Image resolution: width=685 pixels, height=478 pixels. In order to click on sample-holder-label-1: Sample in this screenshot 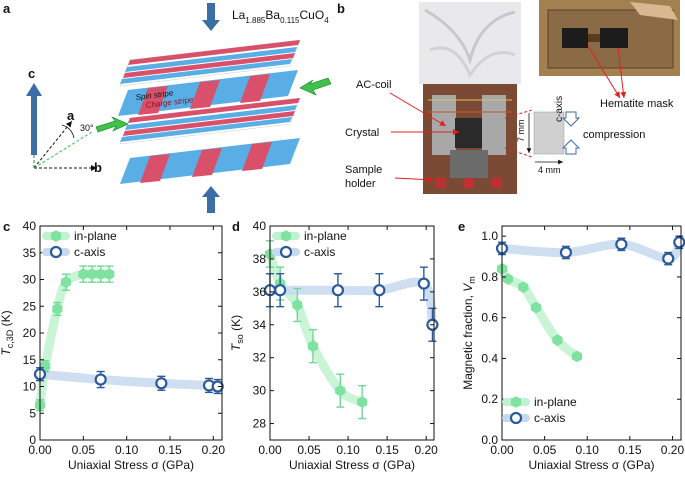, I will do `click(363, 170)`.